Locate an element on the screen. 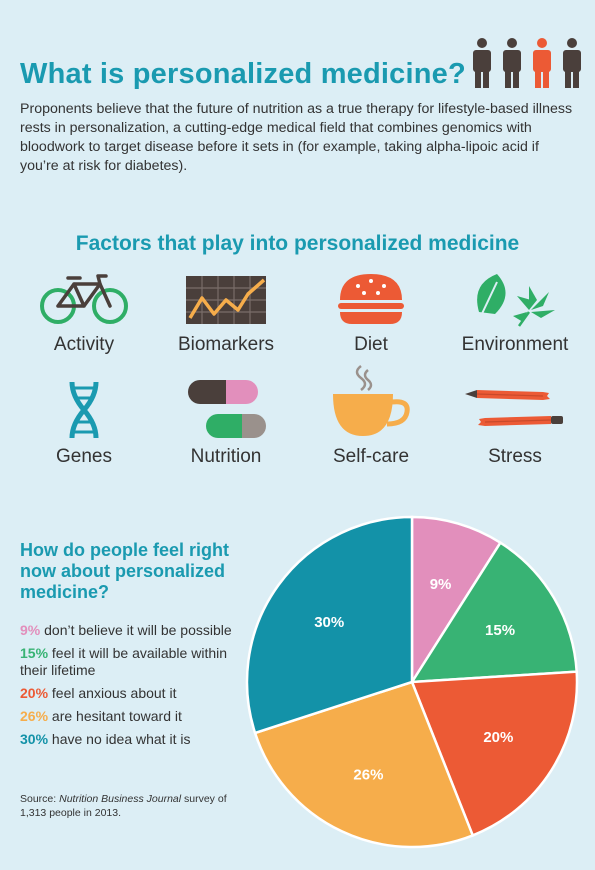  legend-pct: 9% is located at coordinates (30, 630).